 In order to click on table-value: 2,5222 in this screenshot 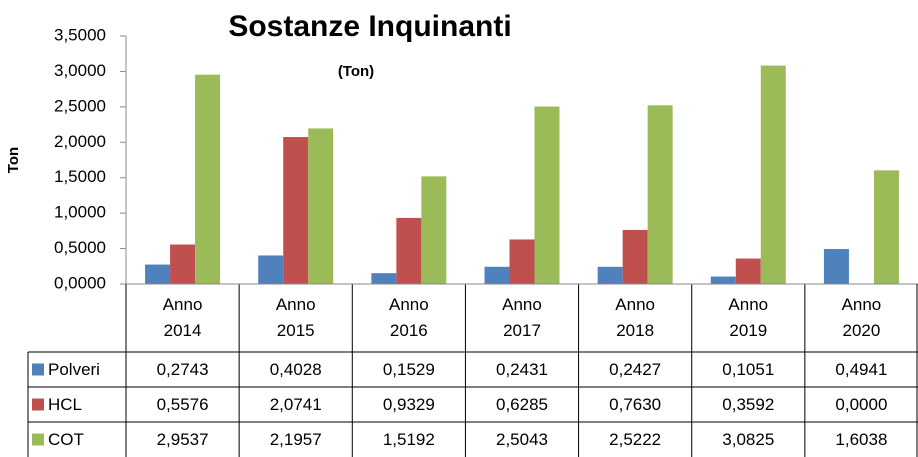, I will do `click(635, 439)`.